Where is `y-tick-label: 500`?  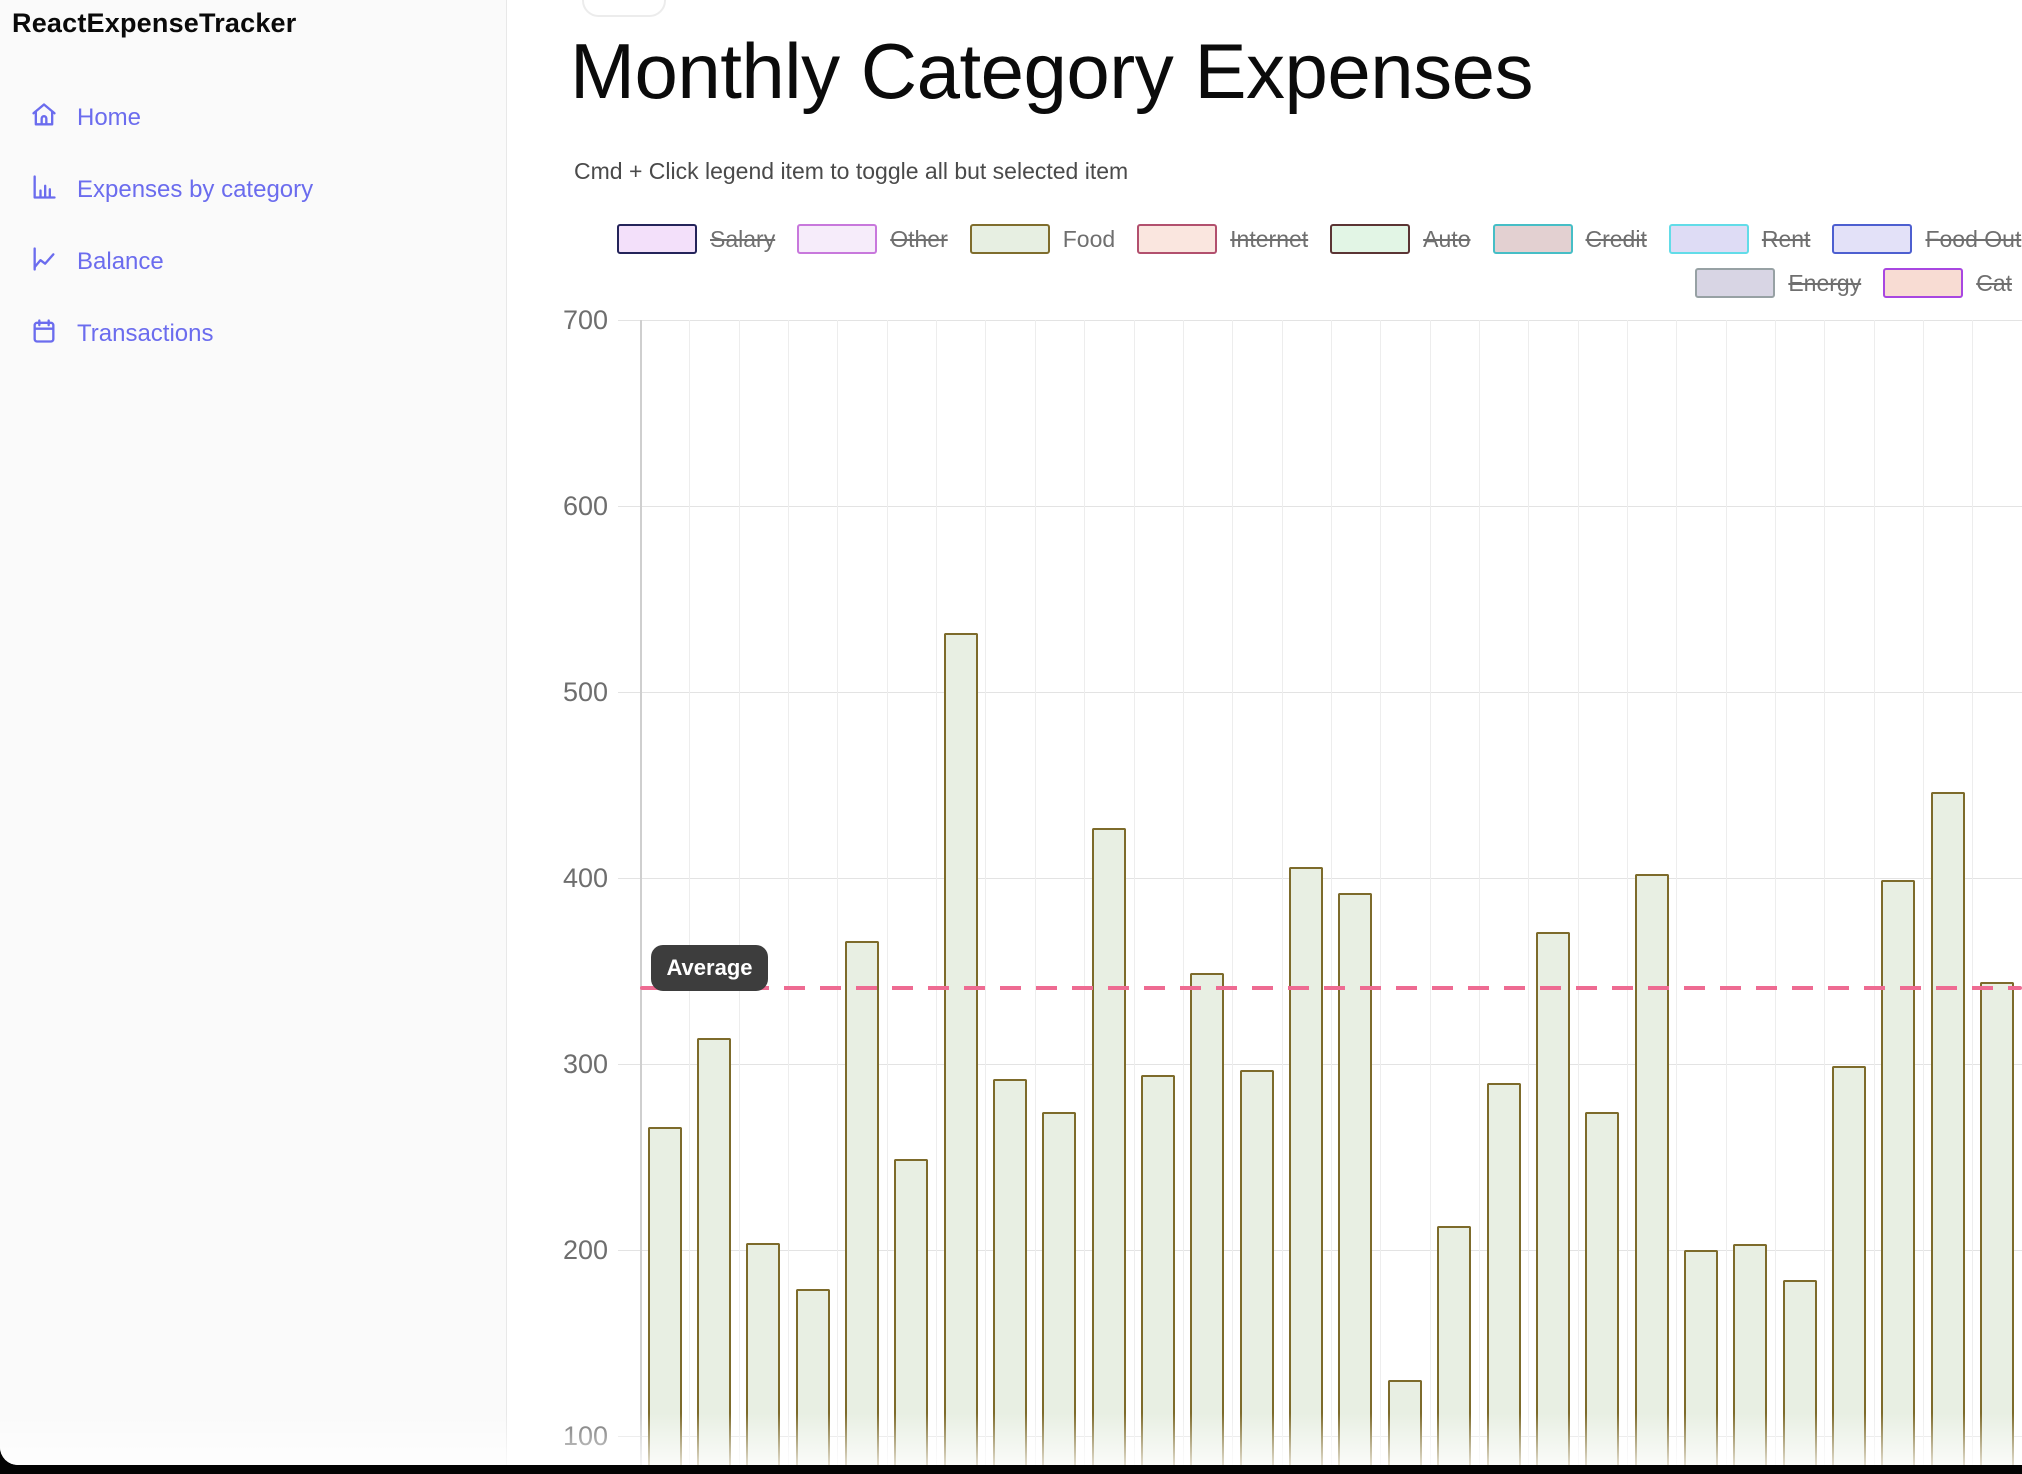
y-tick-label: 500 is located at coordinates (585, 692).